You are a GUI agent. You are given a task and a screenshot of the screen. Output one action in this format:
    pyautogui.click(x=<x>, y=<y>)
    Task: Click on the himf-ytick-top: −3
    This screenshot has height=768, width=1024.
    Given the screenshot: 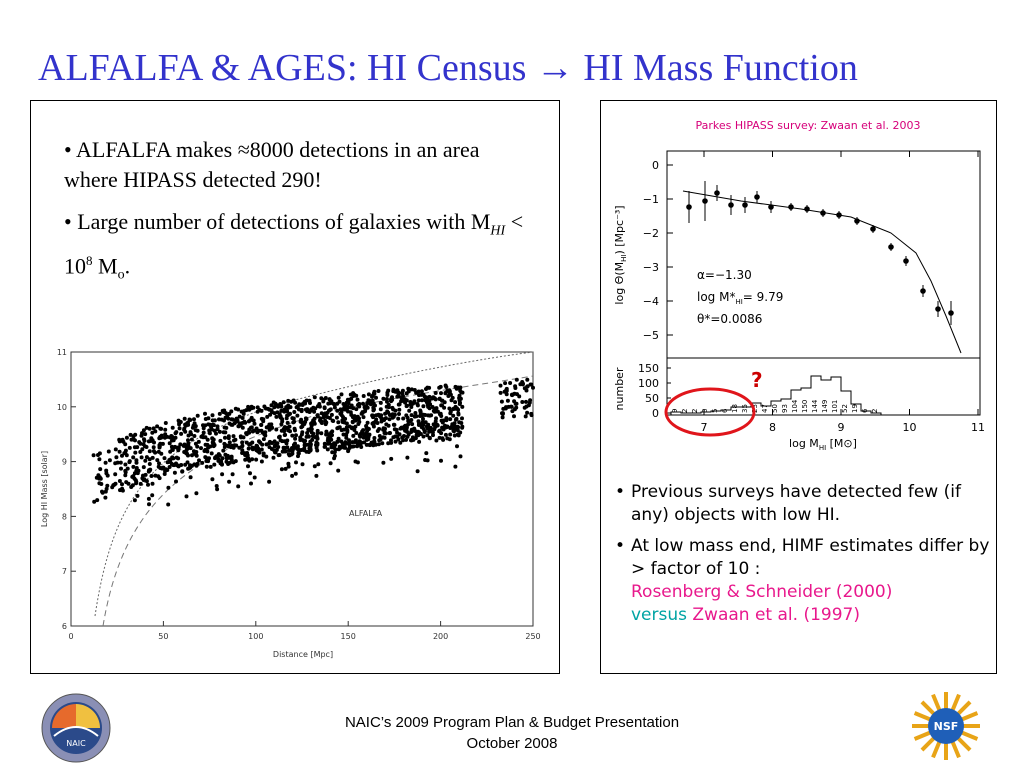 What is the action you would take?
    pyautogui.click(x=651, y=267)
    